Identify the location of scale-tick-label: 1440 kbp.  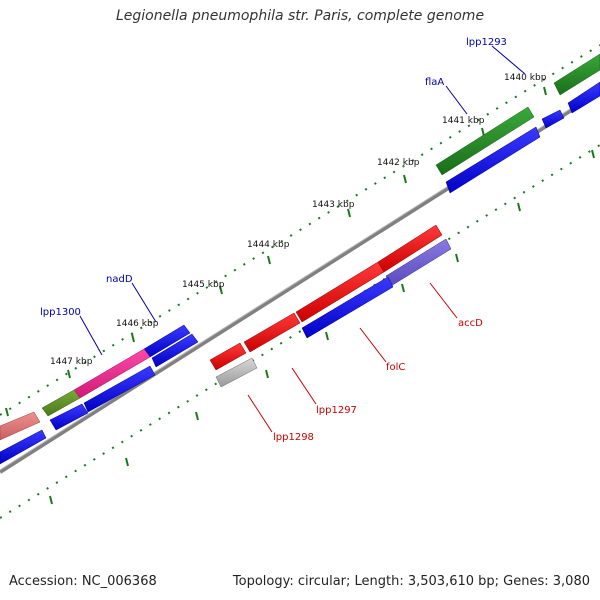
(525, 78).